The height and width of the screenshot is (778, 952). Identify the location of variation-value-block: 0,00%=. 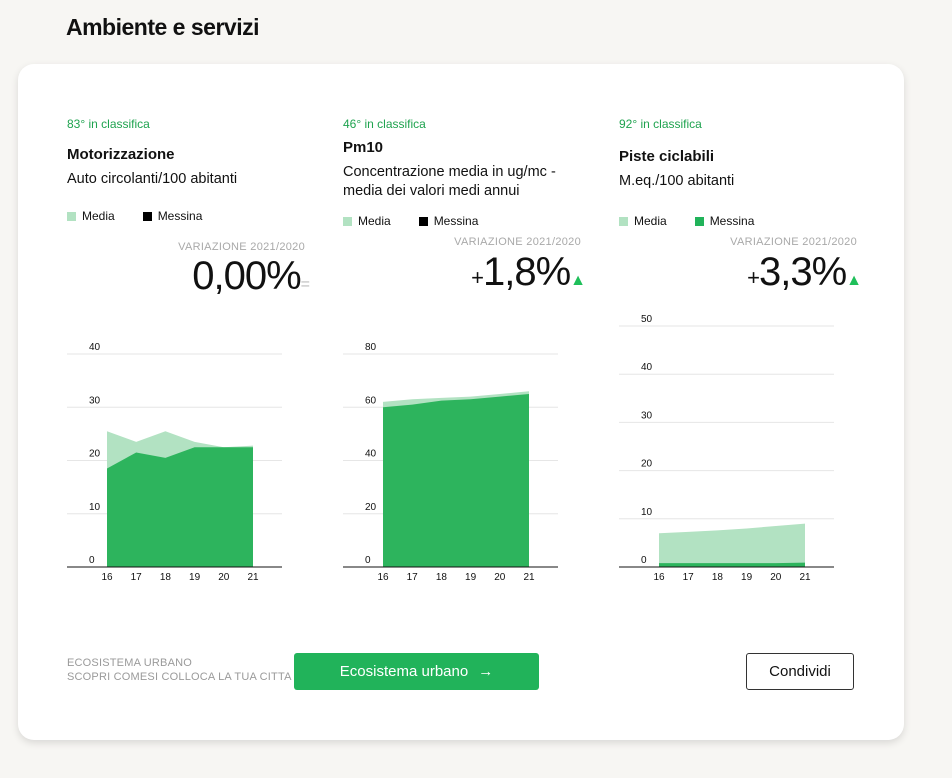
(251, 276).